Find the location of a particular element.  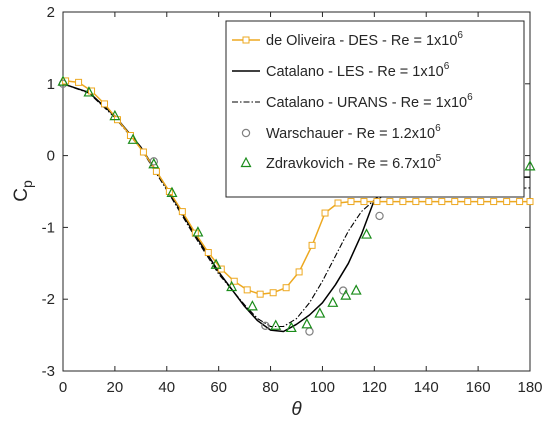

x-tick-label: 120 is located at coordinates (374, 387).